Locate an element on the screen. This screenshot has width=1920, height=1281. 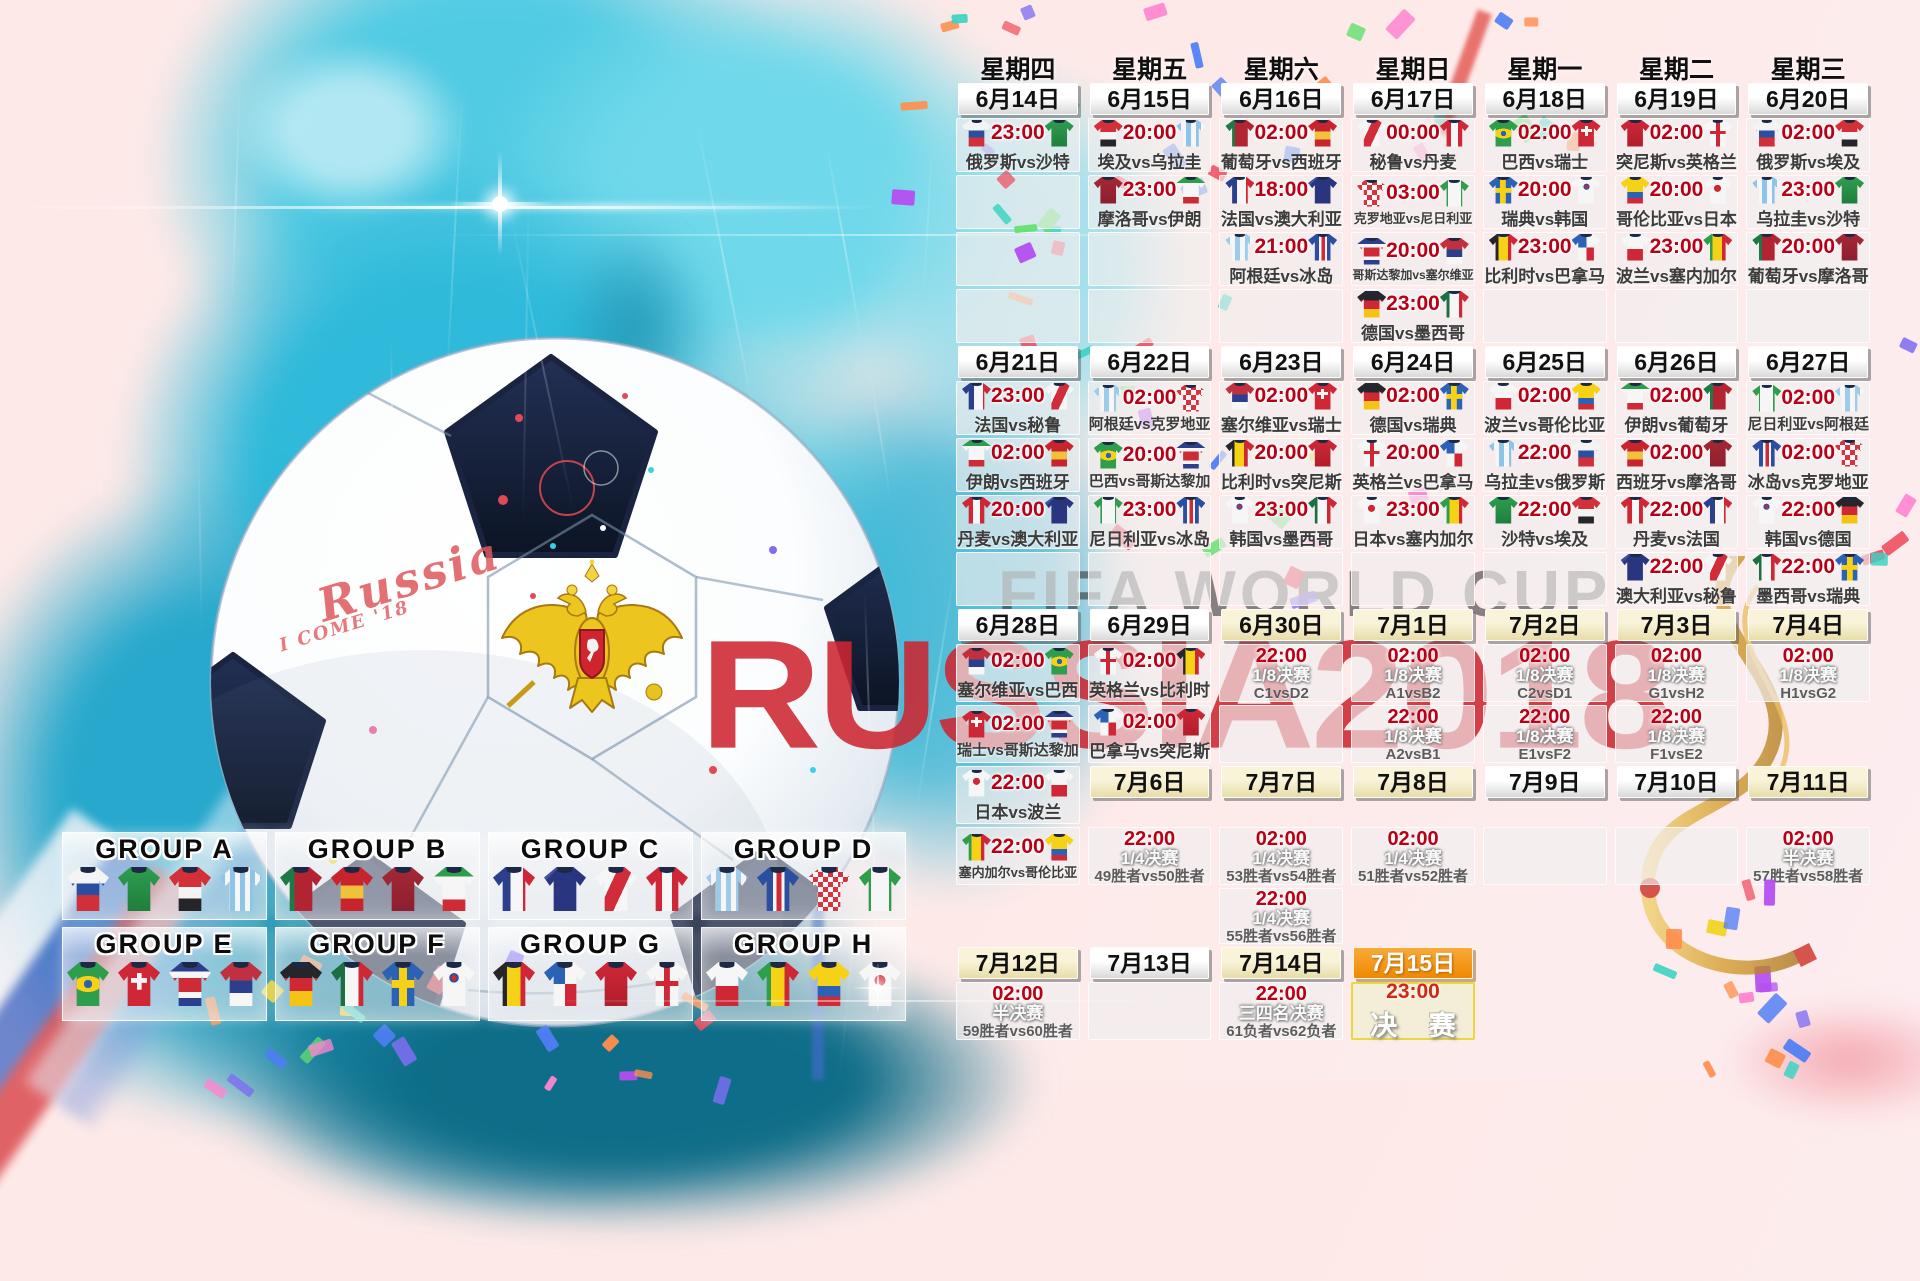
match-time: 23:00 is located at coordinates (1281, 510).